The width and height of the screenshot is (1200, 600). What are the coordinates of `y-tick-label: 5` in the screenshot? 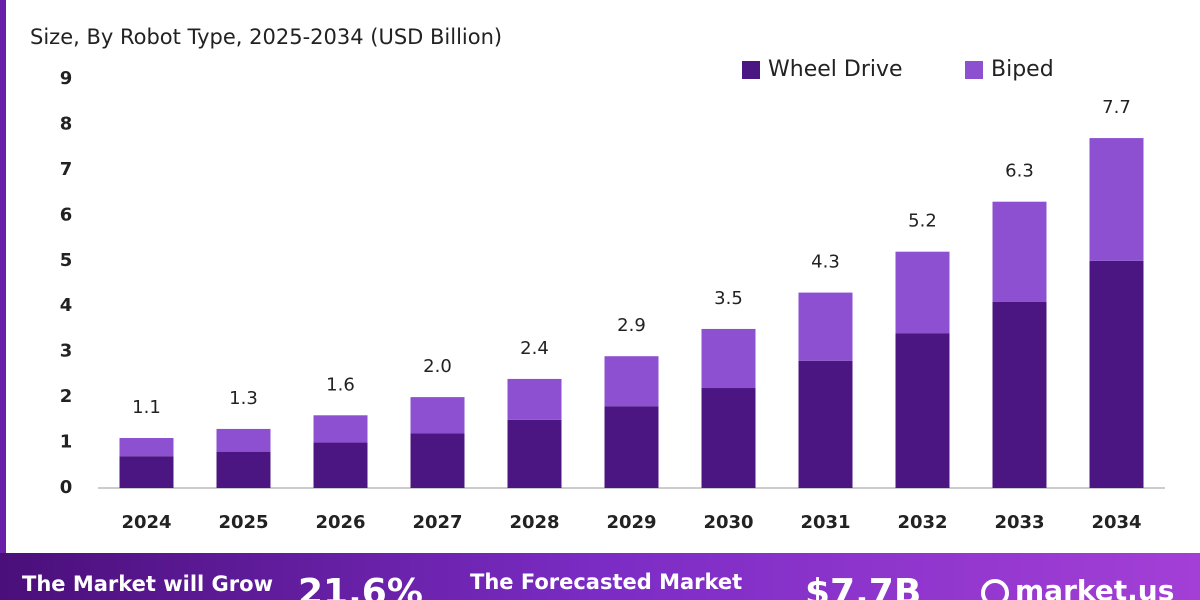 It's located at (66, 260).